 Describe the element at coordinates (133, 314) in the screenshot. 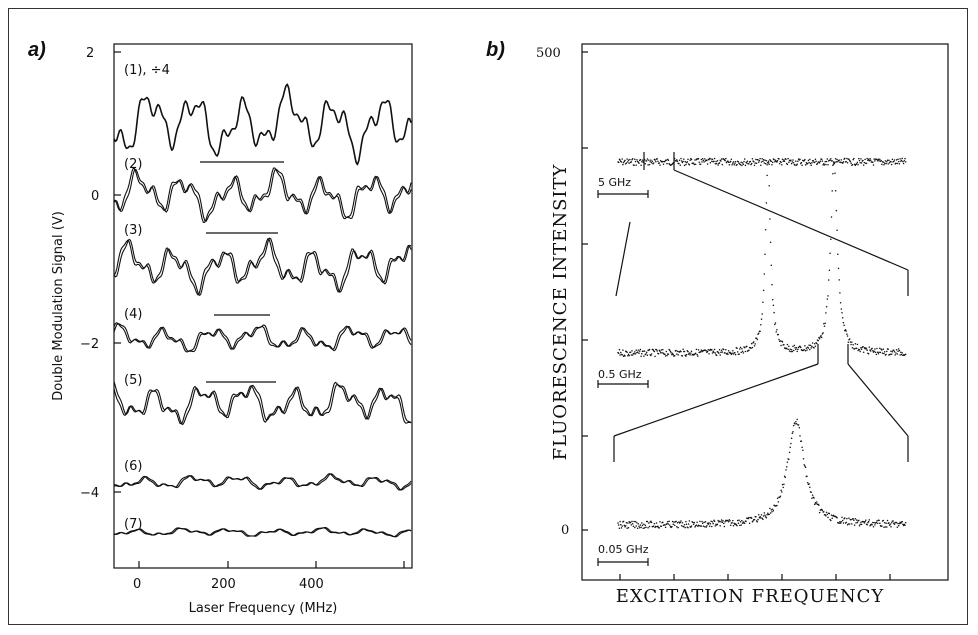

I see `trace-label-4: (4)` at that location.